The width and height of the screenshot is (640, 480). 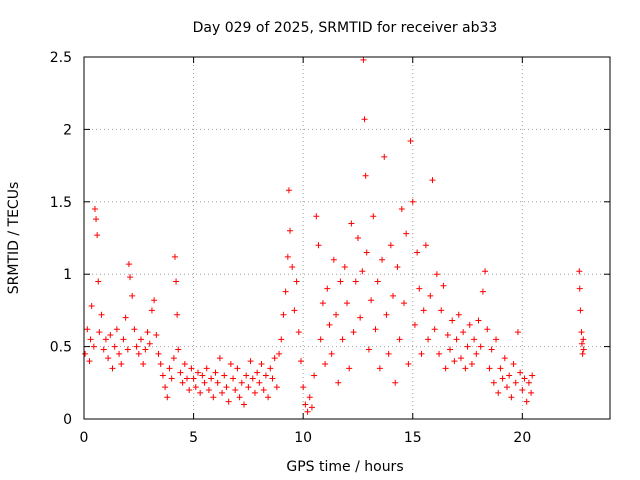 I want to click on x-tick-label: 15, so click(x=413, y=438).